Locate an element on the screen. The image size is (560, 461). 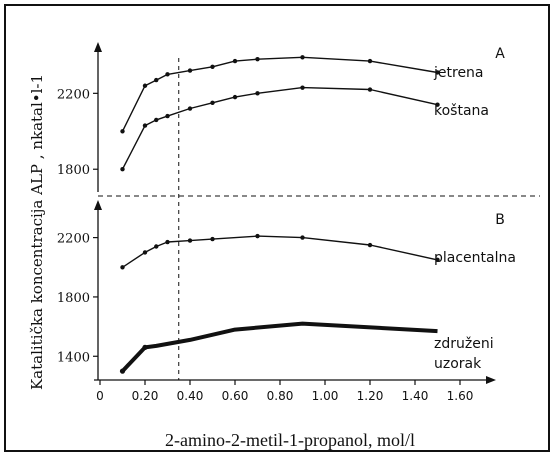
y-tick-label-lower: 2200 is located at coordinates (73, 239).